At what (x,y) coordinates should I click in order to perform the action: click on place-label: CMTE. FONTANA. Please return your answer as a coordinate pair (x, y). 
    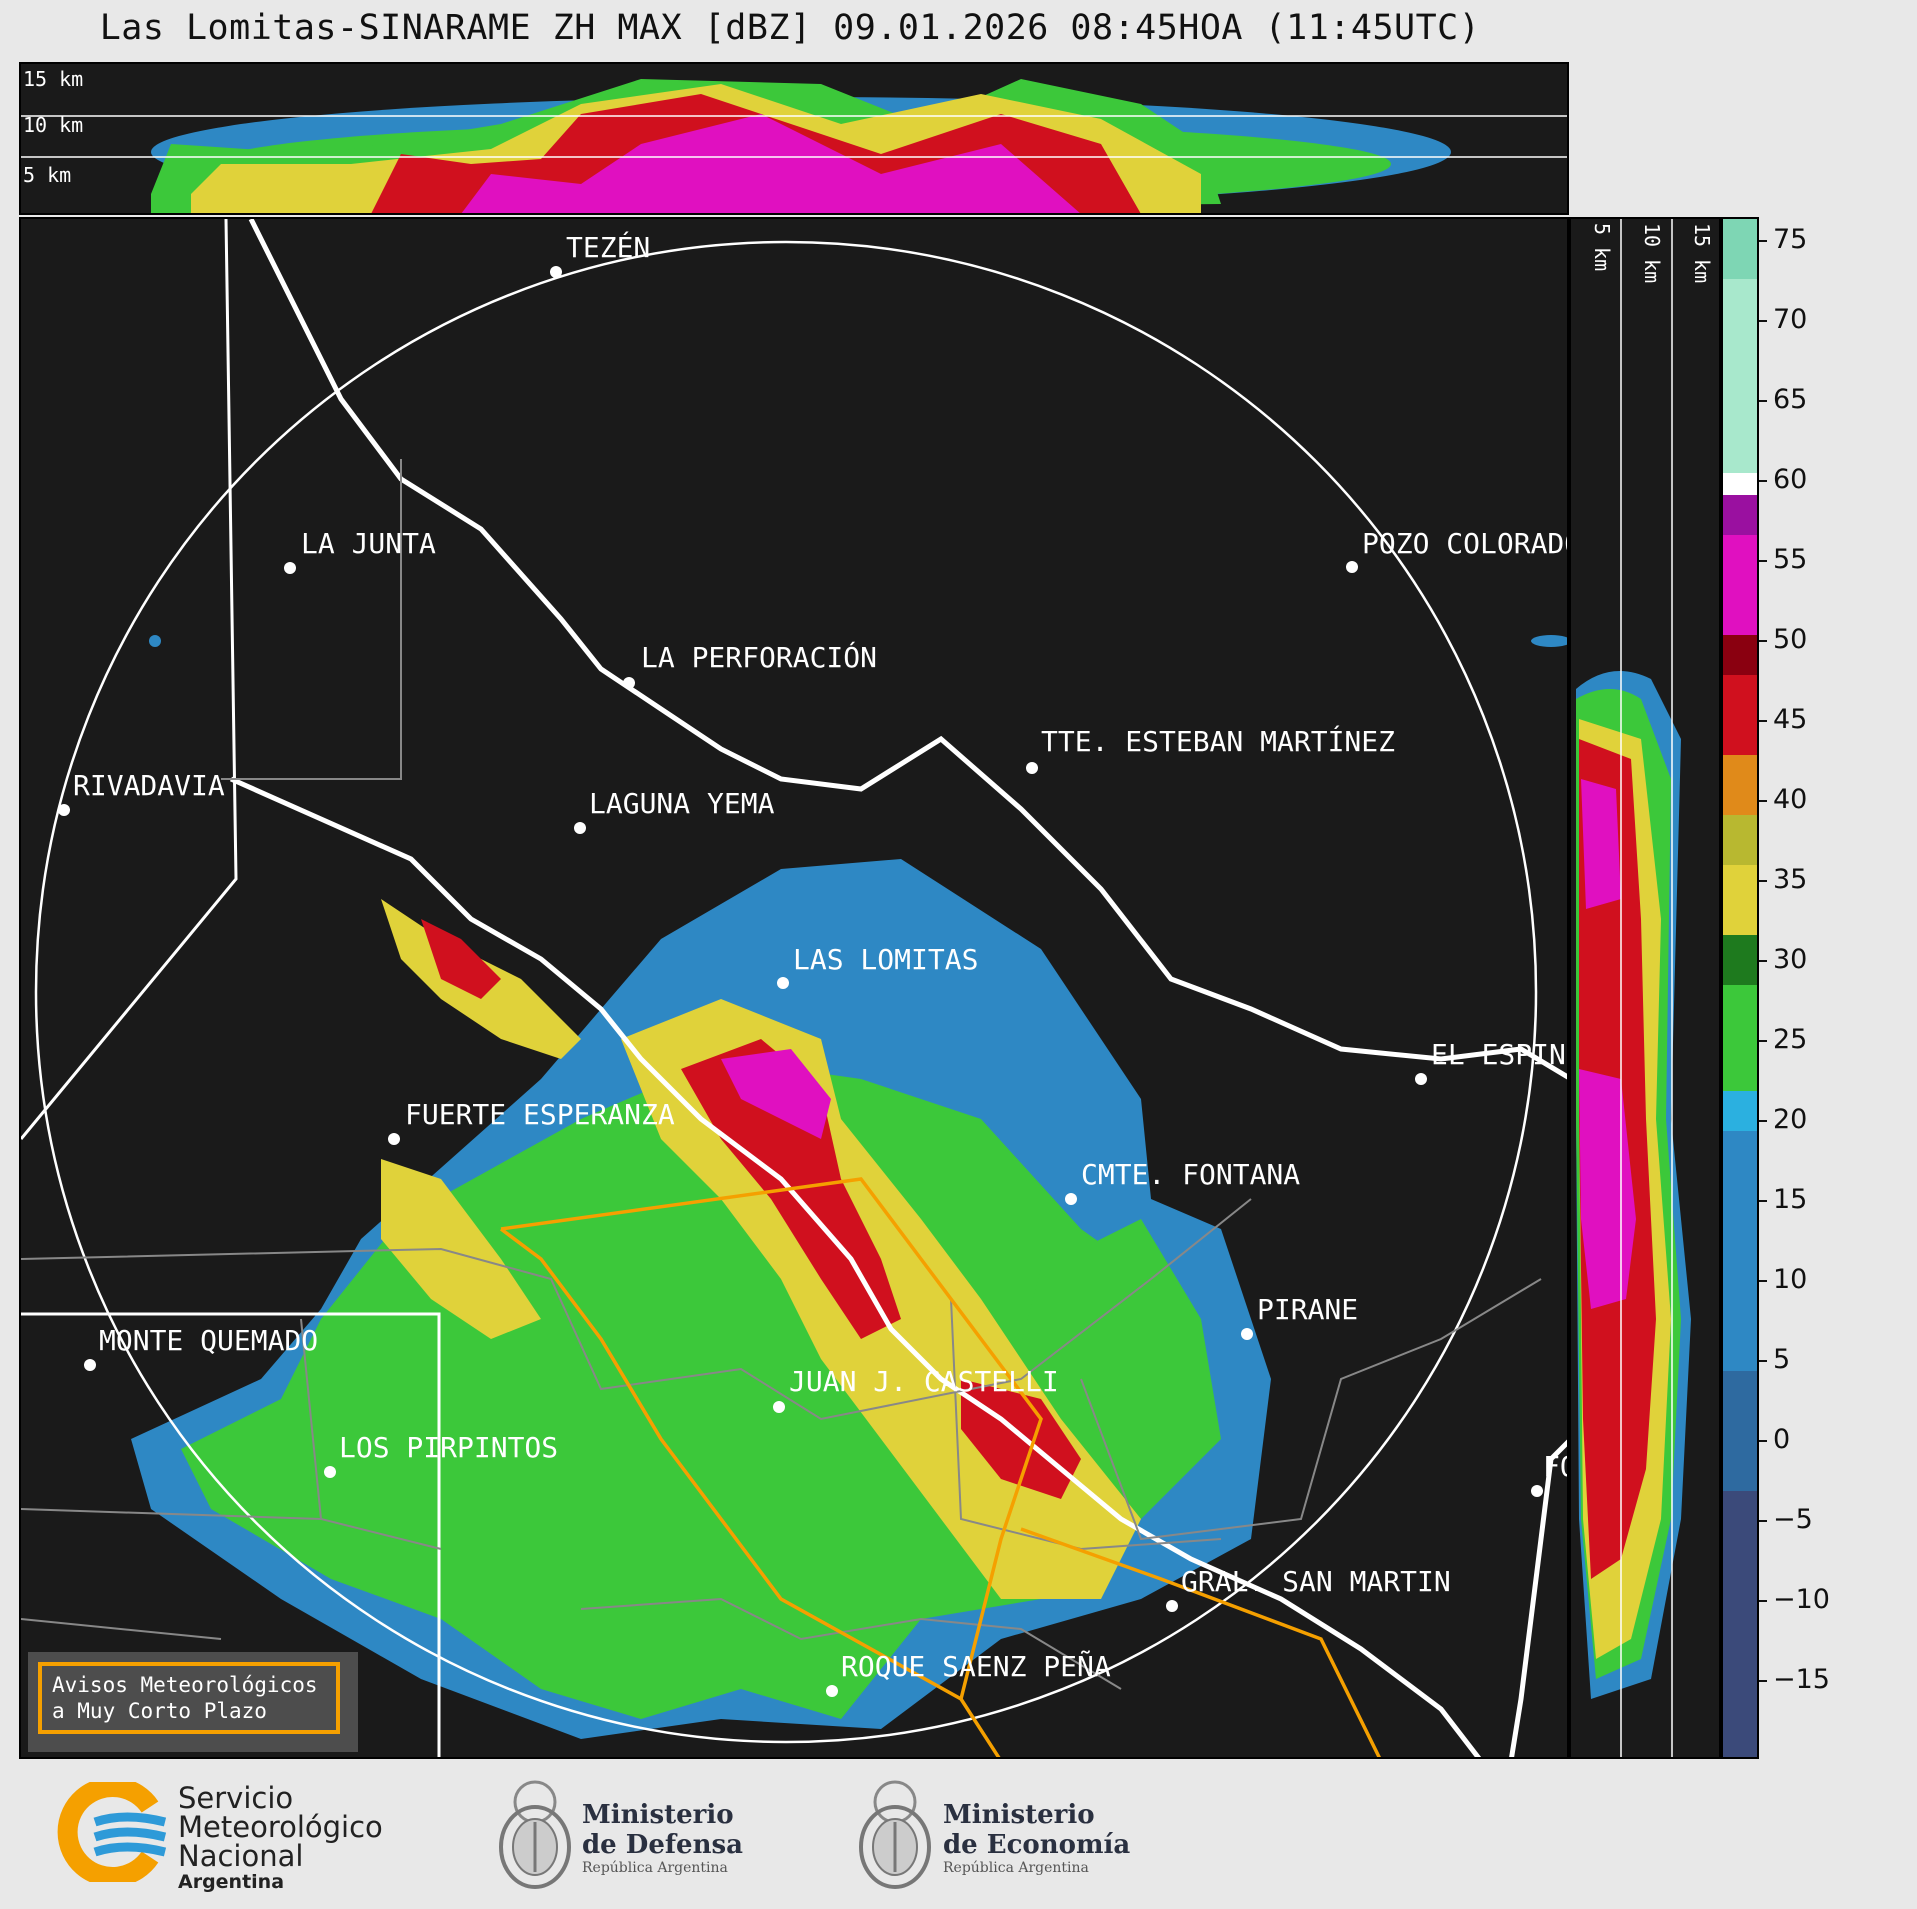
    Looking at the image, I should click on (1190, 1174).